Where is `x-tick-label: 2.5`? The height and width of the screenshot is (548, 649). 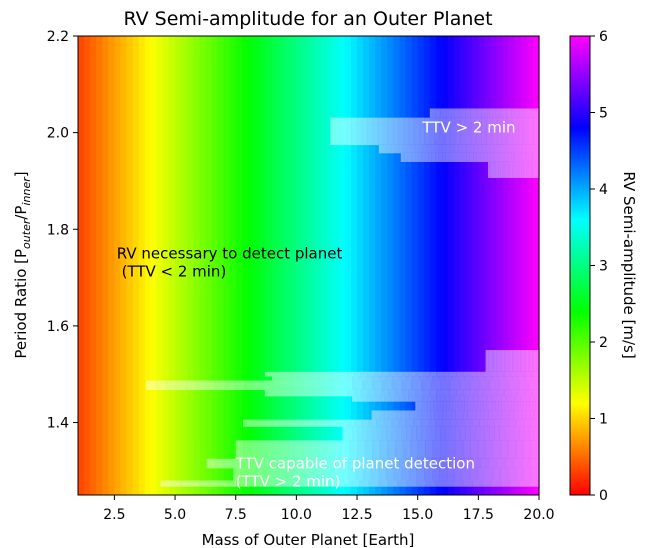 x-tick-label: 2.5 is located at coordinates (114, 515).